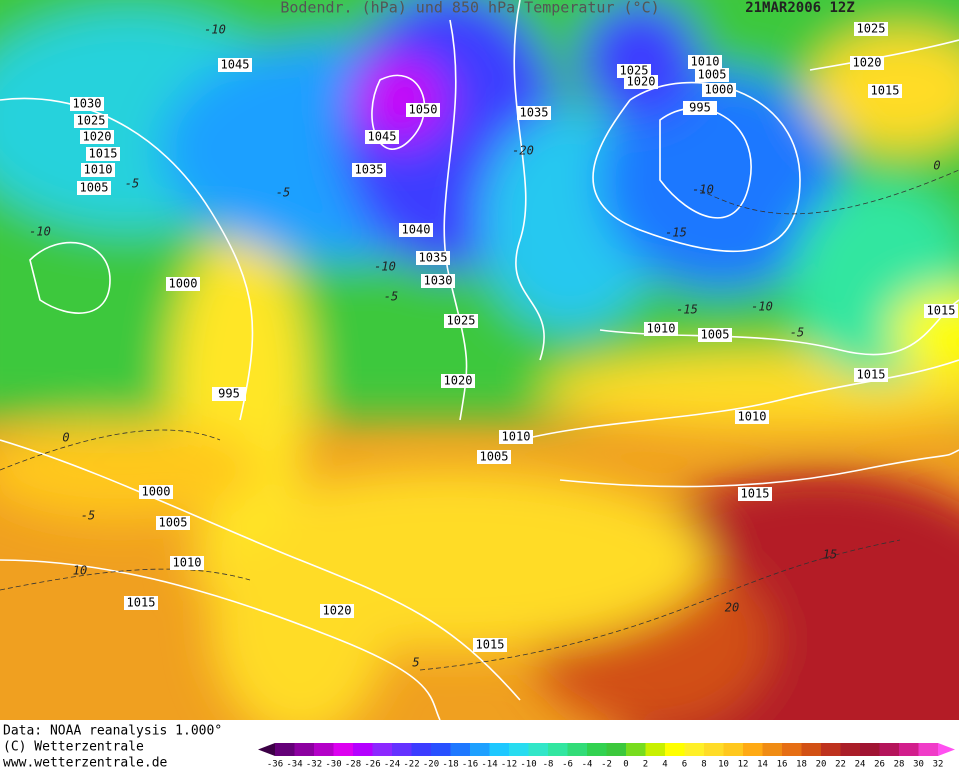  Describe the element at coordinates (840, 765) in the screenshot. I see `colorbar-label: 22` at that location.